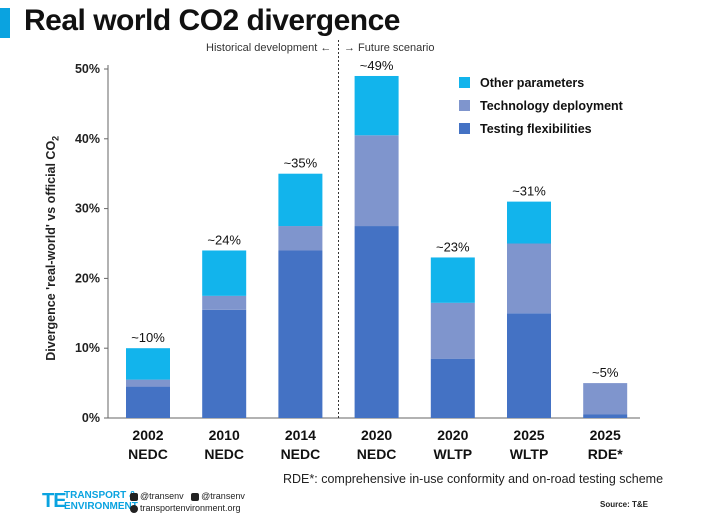  What do you see at coordinates (147, 435) in the screenshot?
I see `x-category-label: 2002` at bounding box center [147, 435].